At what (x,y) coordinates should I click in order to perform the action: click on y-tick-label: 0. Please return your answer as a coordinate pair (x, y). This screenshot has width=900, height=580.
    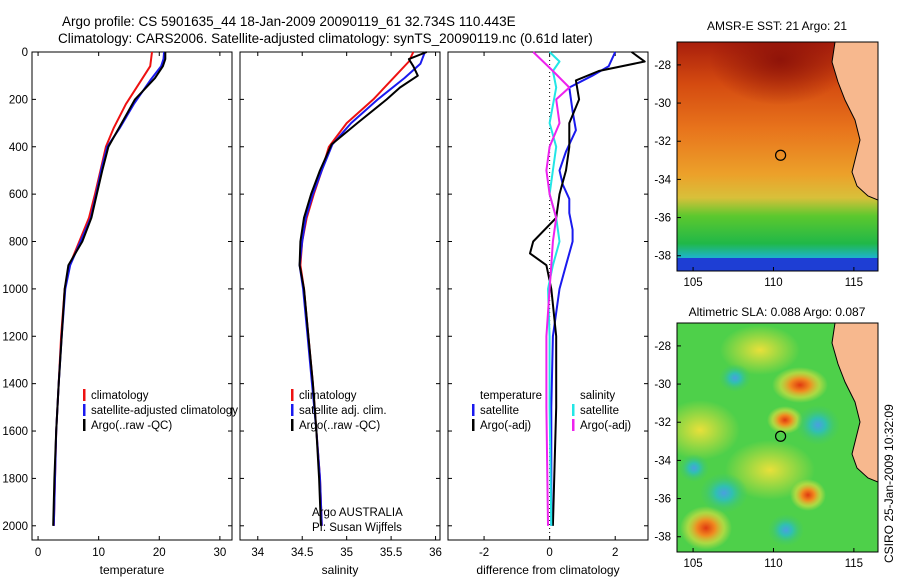
    Looking at the image, I should click on (25, 53).